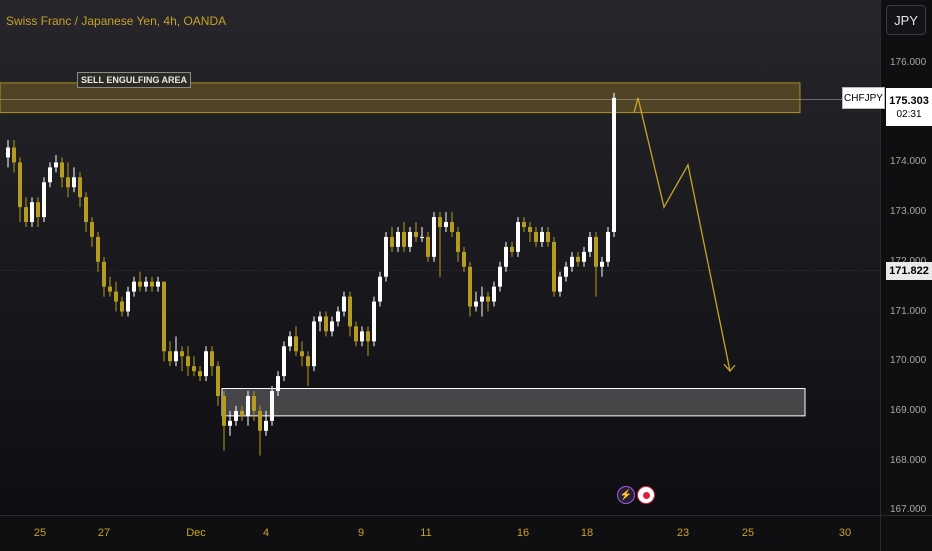 Image resolution: width=932 pixels, height=551 pixels. What do you see at coordinates (863, 98) in the screenshot?
I see `symbol-tag: CHFJPY` at bounding box center [863, 98].